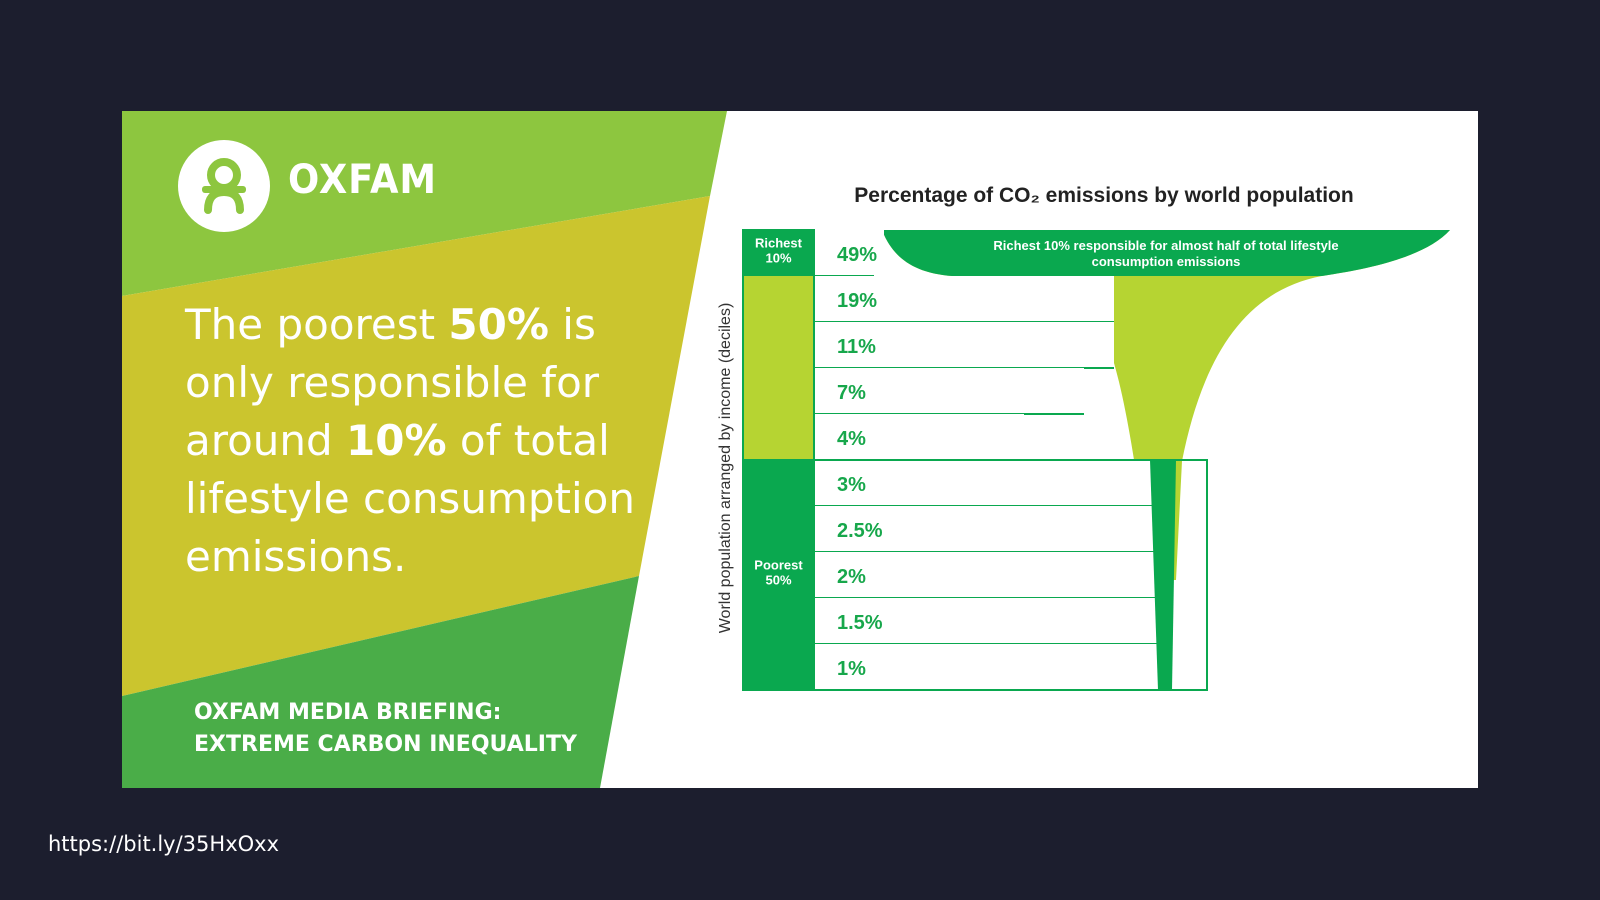 The width and height of the screenshot is (1600, 900). I want to click on oxfam-person-icon, so click(224, 186).